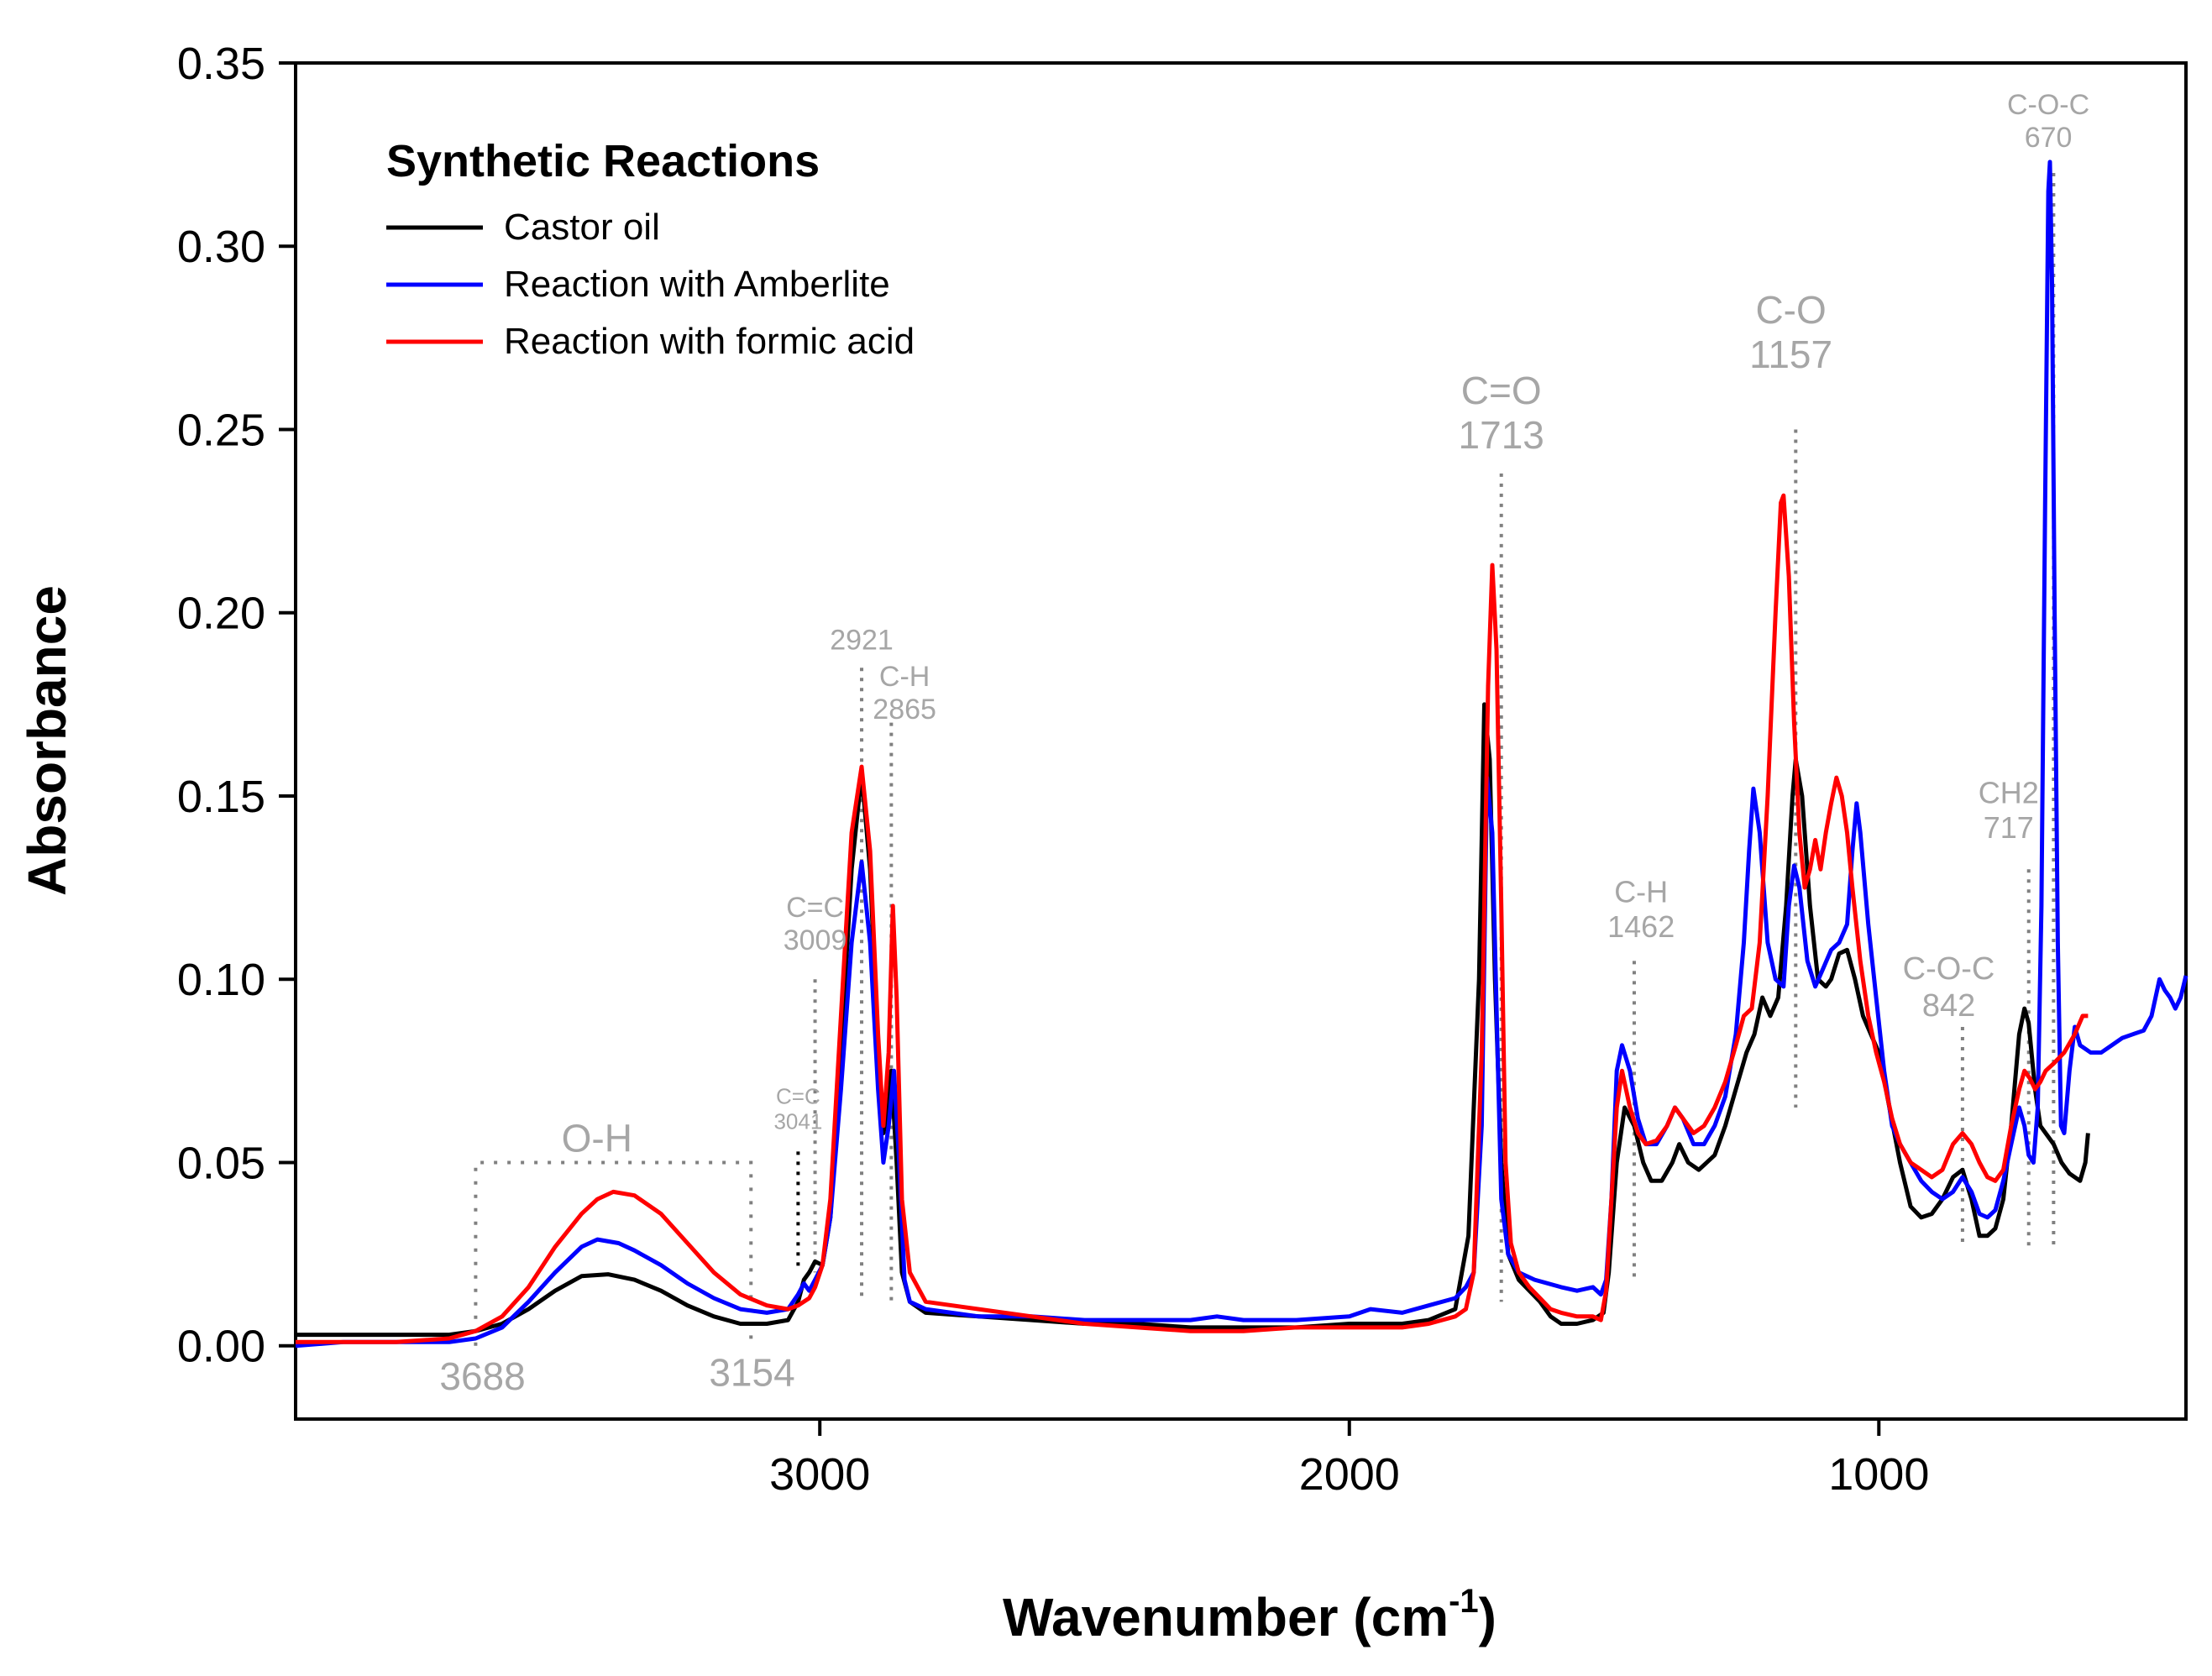  Describe the element at coordinates (1790, 310) in the screenshot. I see `peak-label-line: C-O` at that location.